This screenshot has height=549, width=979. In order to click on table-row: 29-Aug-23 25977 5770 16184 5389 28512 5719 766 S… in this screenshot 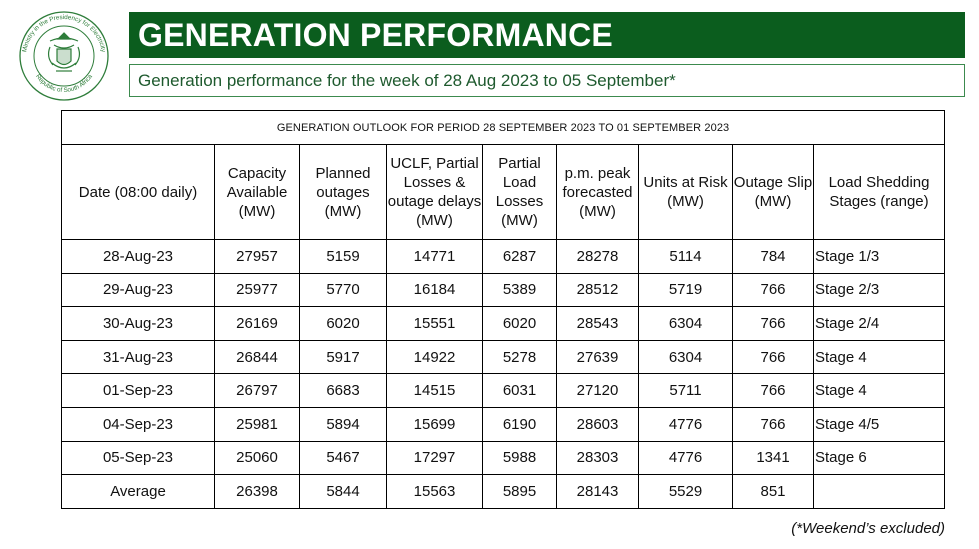, I will do `click(503, 290)`.